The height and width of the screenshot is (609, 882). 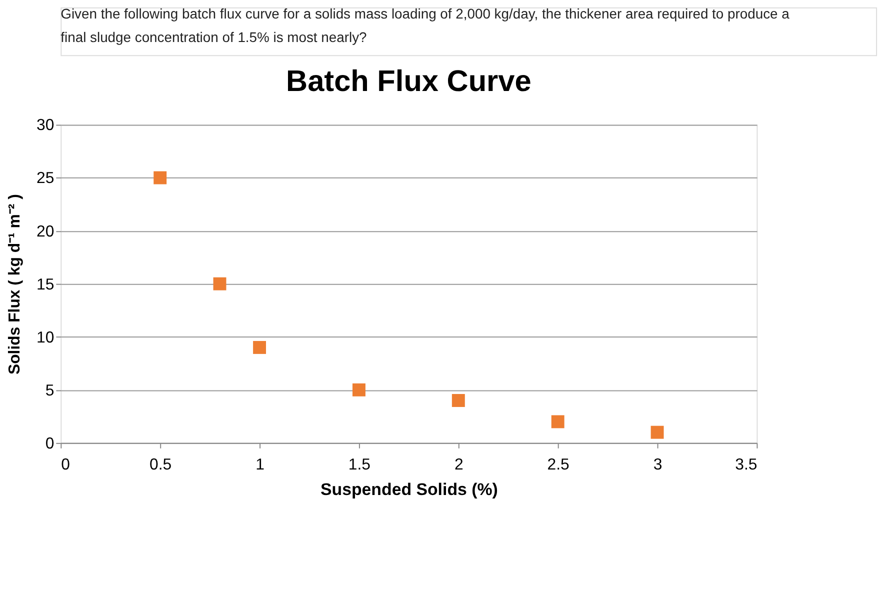 I want to click on x-tick-label: 1.5, so click(x=359, y=465).